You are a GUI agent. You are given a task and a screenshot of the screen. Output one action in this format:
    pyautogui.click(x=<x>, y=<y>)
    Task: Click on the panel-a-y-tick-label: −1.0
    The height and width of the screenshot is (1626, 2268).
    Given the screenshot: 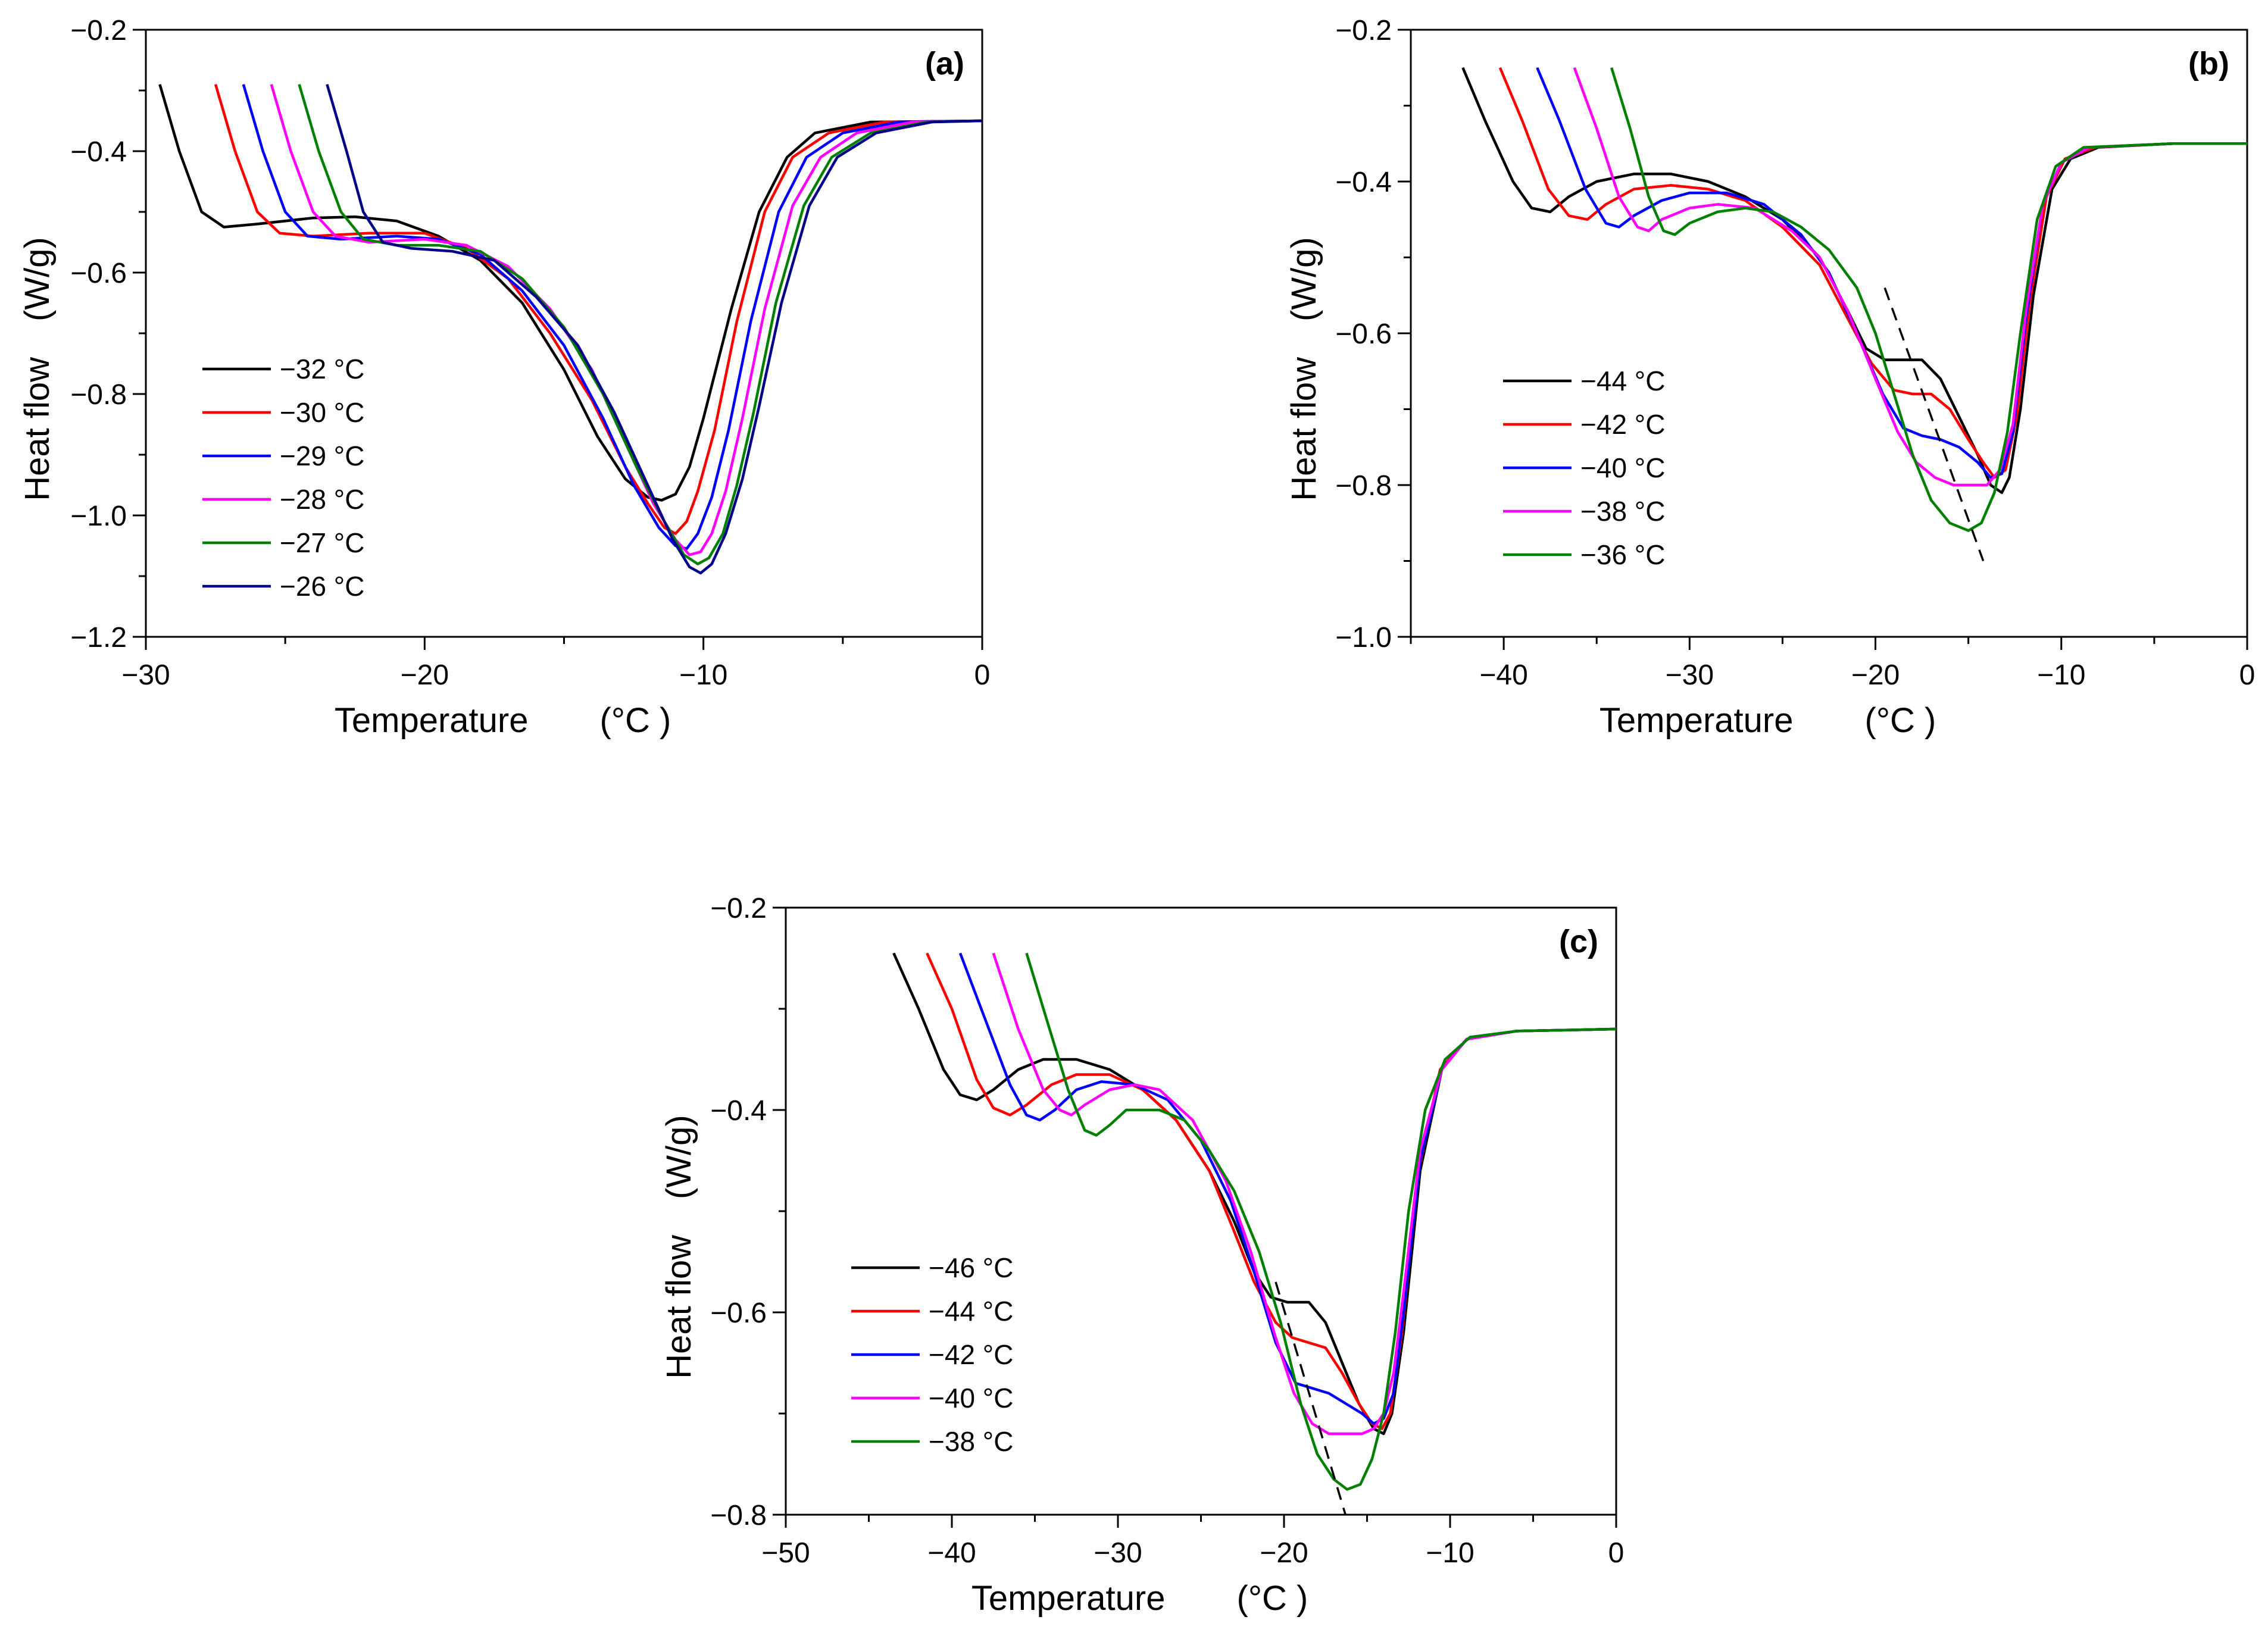 What is the action you would take?
    pyautogui.click(x=98, y=516)
    